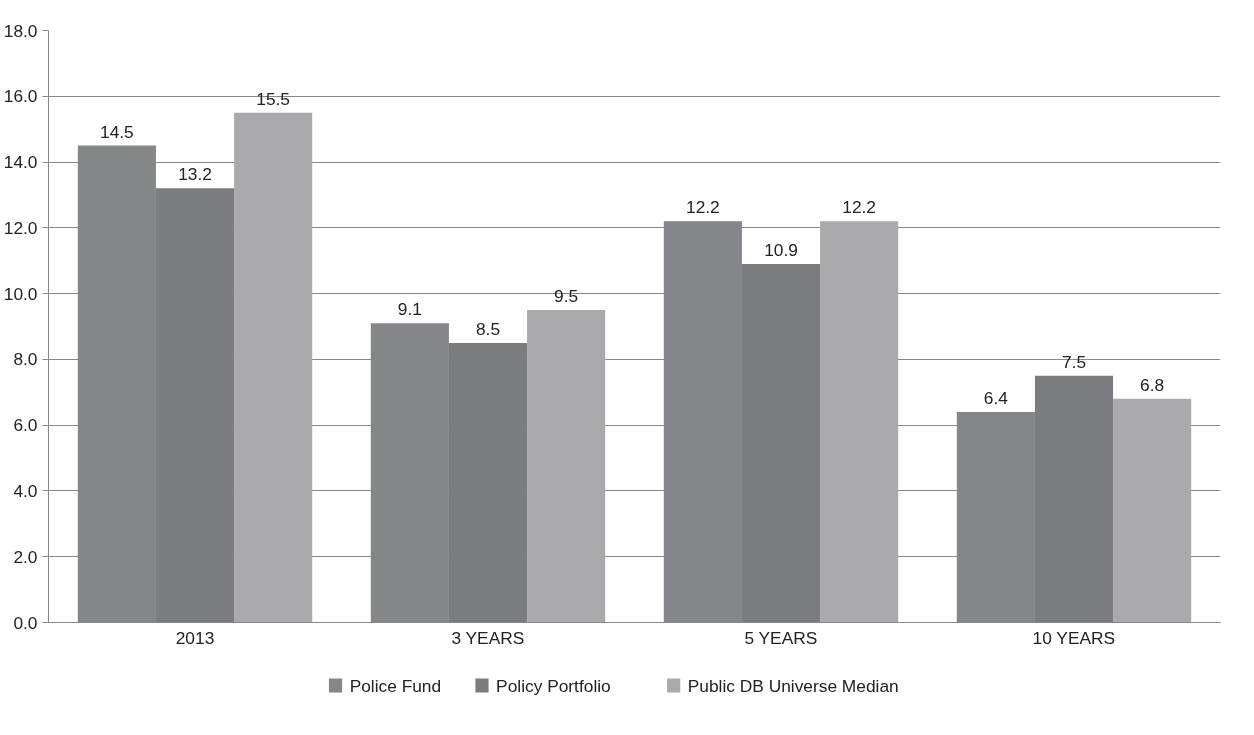 Image resolution: width=1254 pixels, height=735 pixels. Describe the element at coordinates (273, 98) in the screenshot. I see `data-label: 15.5` at that location.